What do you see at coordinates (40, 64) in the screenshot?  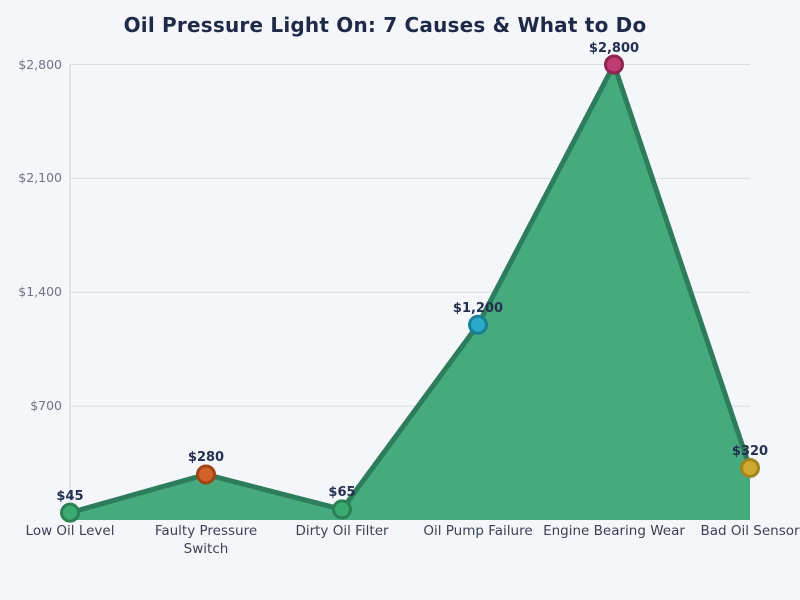 I see `y-axis-tick-label: $2,800` at bounding box center [40, 64].